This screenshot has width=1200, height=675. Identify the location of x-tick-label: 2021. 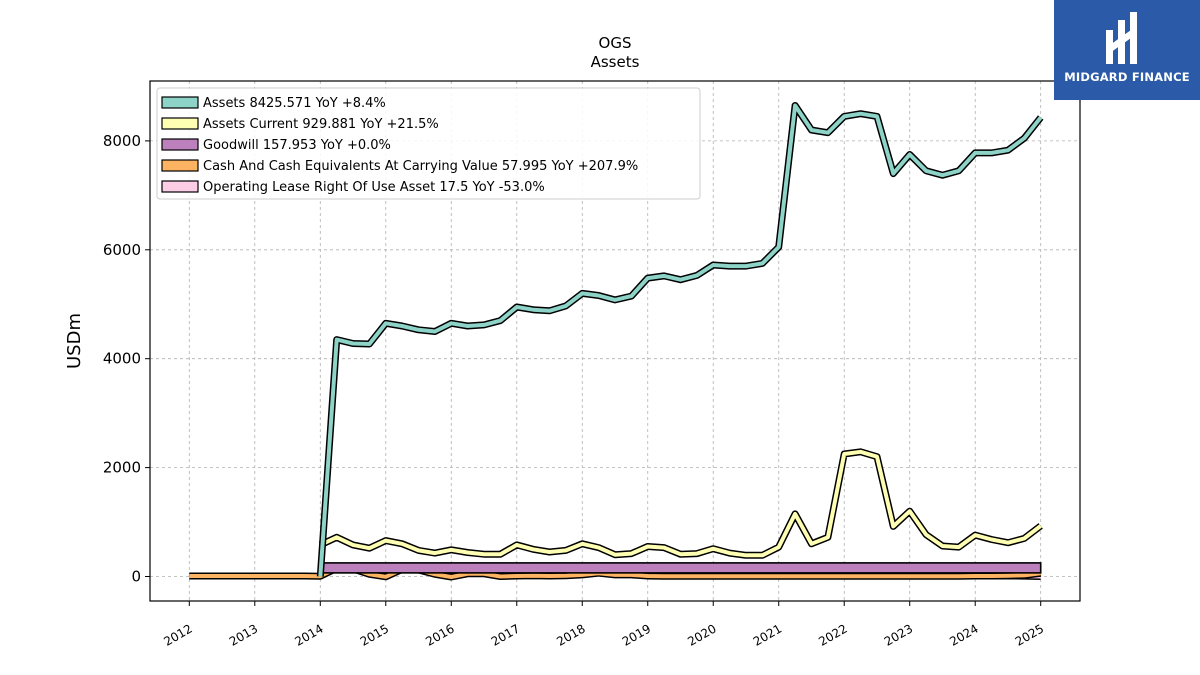
(767, 634).